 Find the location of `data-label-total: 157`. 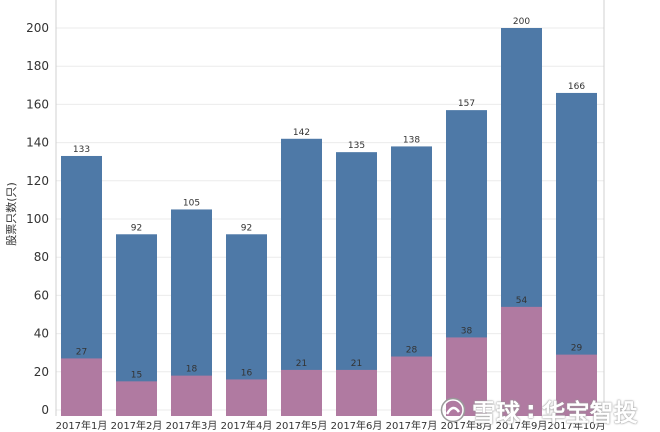

data-label-total: 157 is located at coordinates (466, 104).